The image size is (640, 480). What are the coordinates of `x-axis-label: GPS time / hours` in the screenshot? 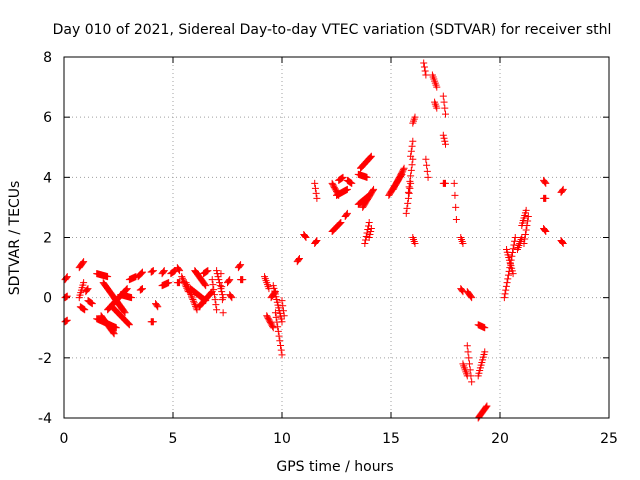 It's located at (334, 467).